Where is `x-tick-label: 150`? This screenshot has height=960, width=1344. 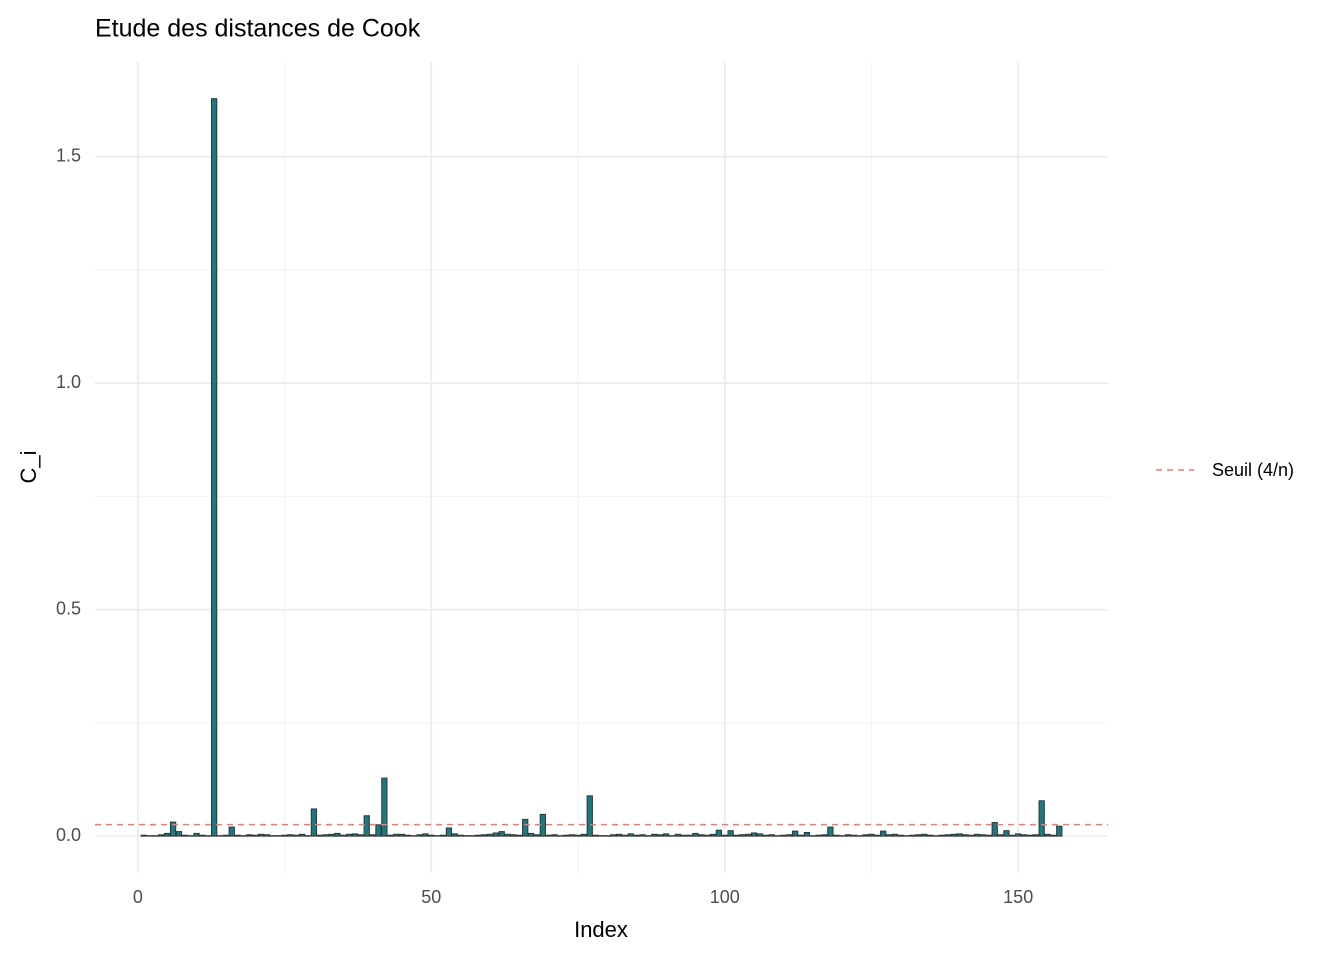
x-tick-label: 150 is located at coordinates (1018, 897).